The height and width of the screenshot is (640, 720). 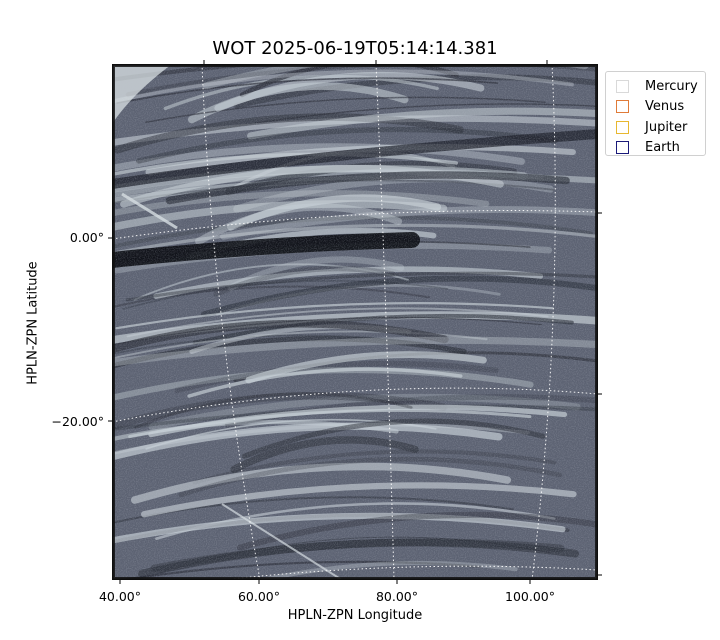 I want to click on x-tick-label: 100.00°, so click(x=530, y=596).